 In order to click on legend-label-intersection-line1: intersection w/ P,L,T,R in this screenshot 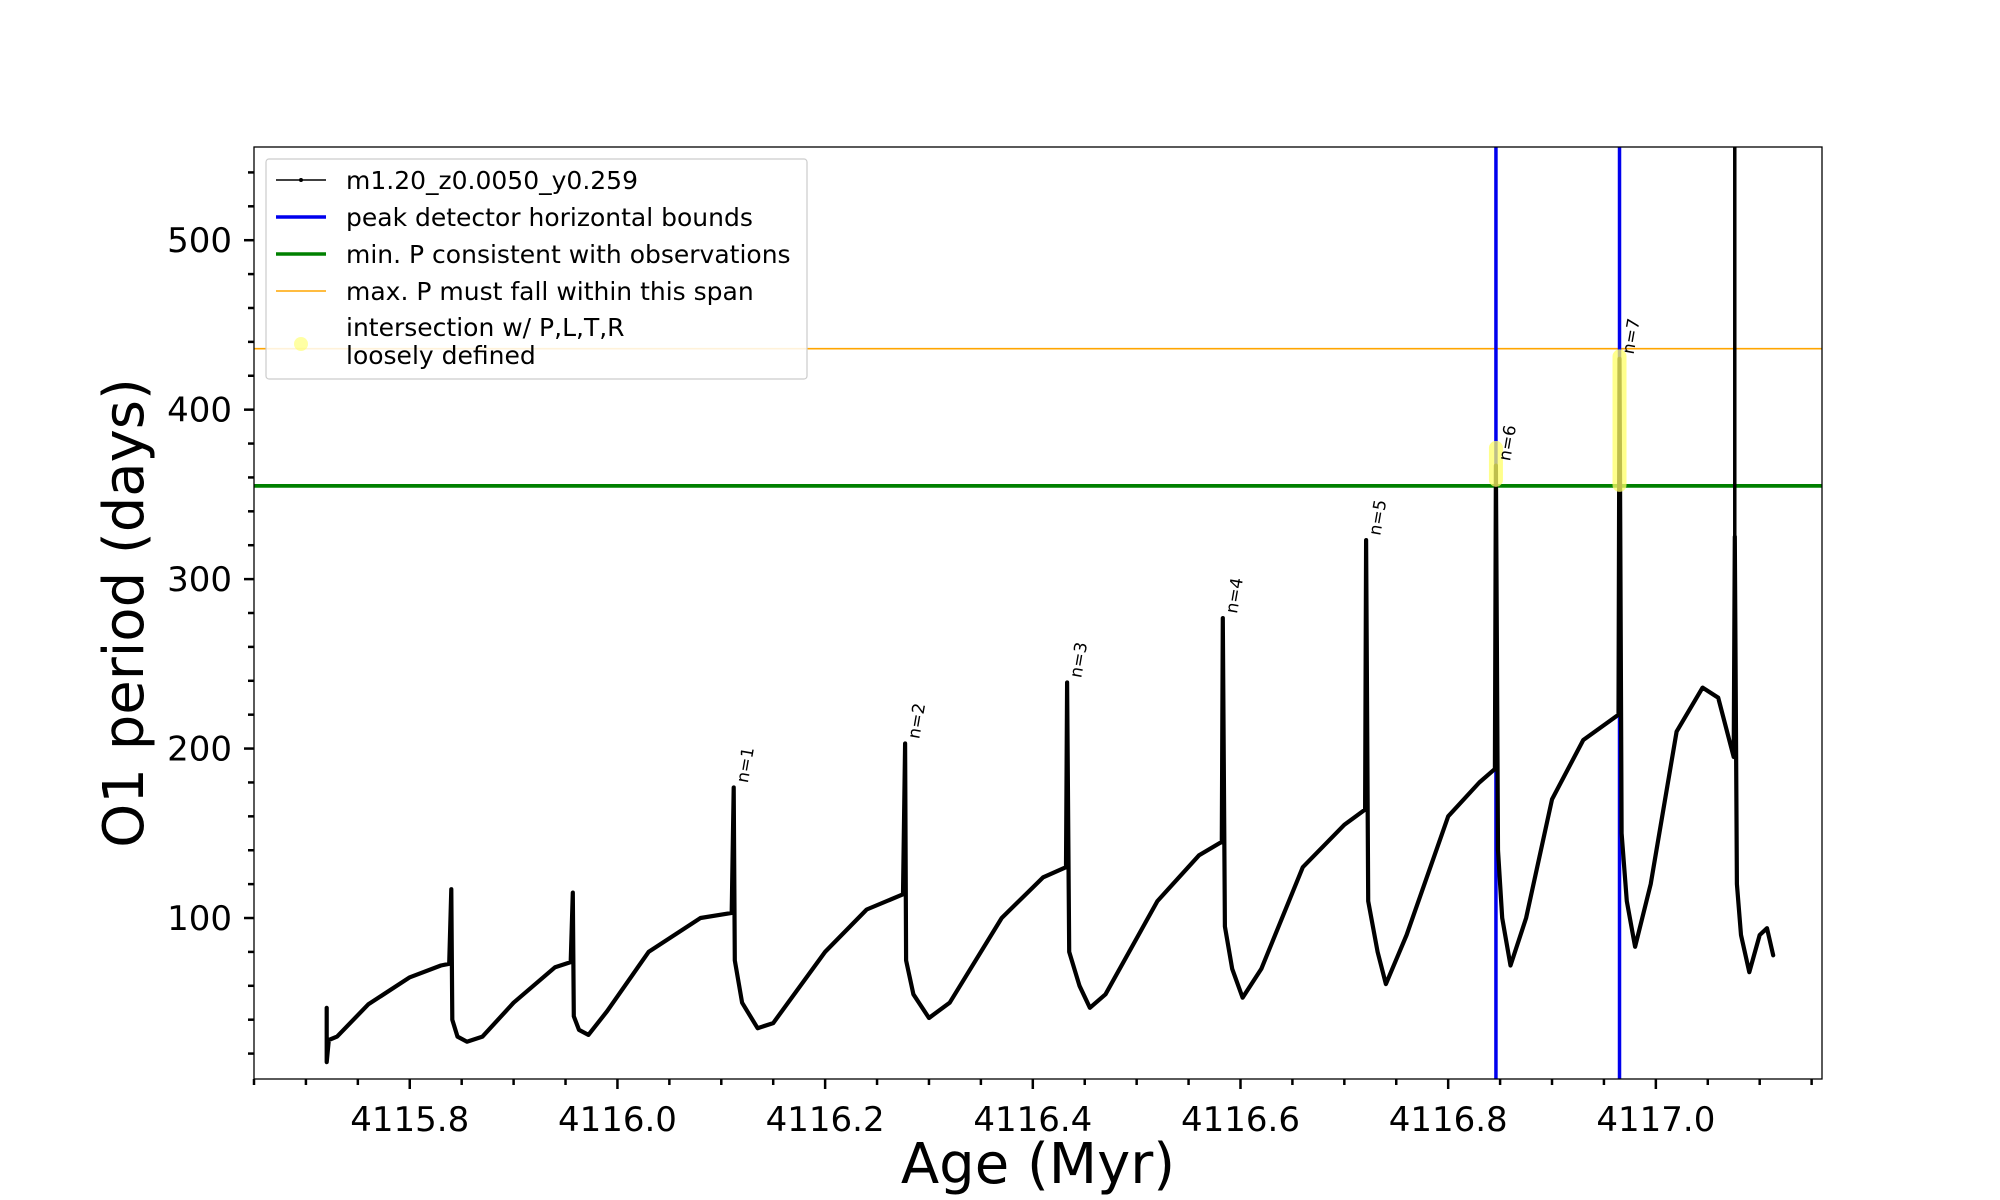, I will do `click(485, 327)`.